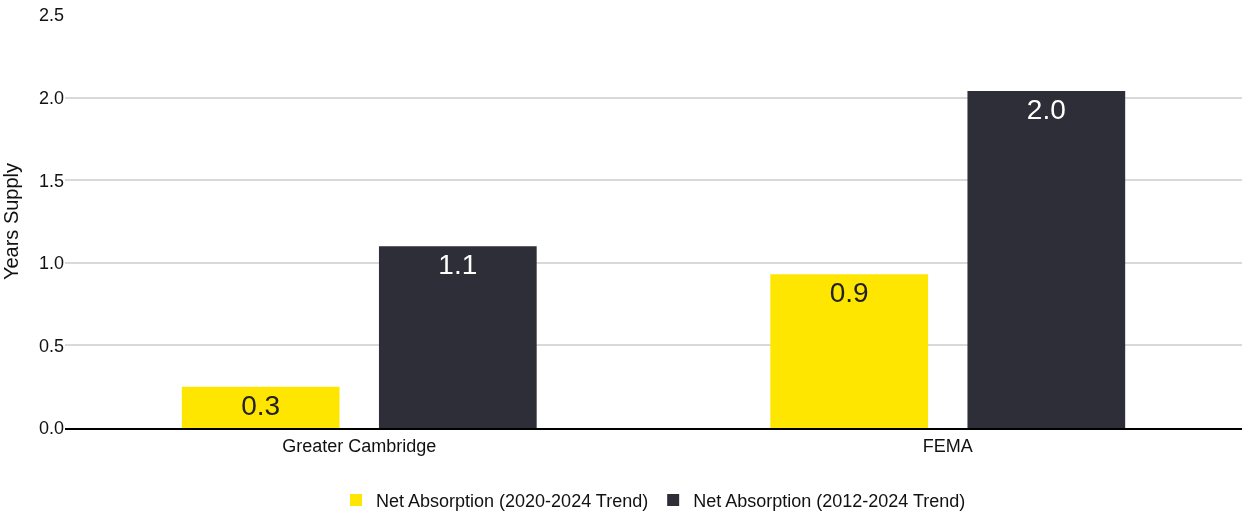  Describe the element at coordinates (51, 15) in the screenshot. I see `y-tick-label: 2.5` at that location.